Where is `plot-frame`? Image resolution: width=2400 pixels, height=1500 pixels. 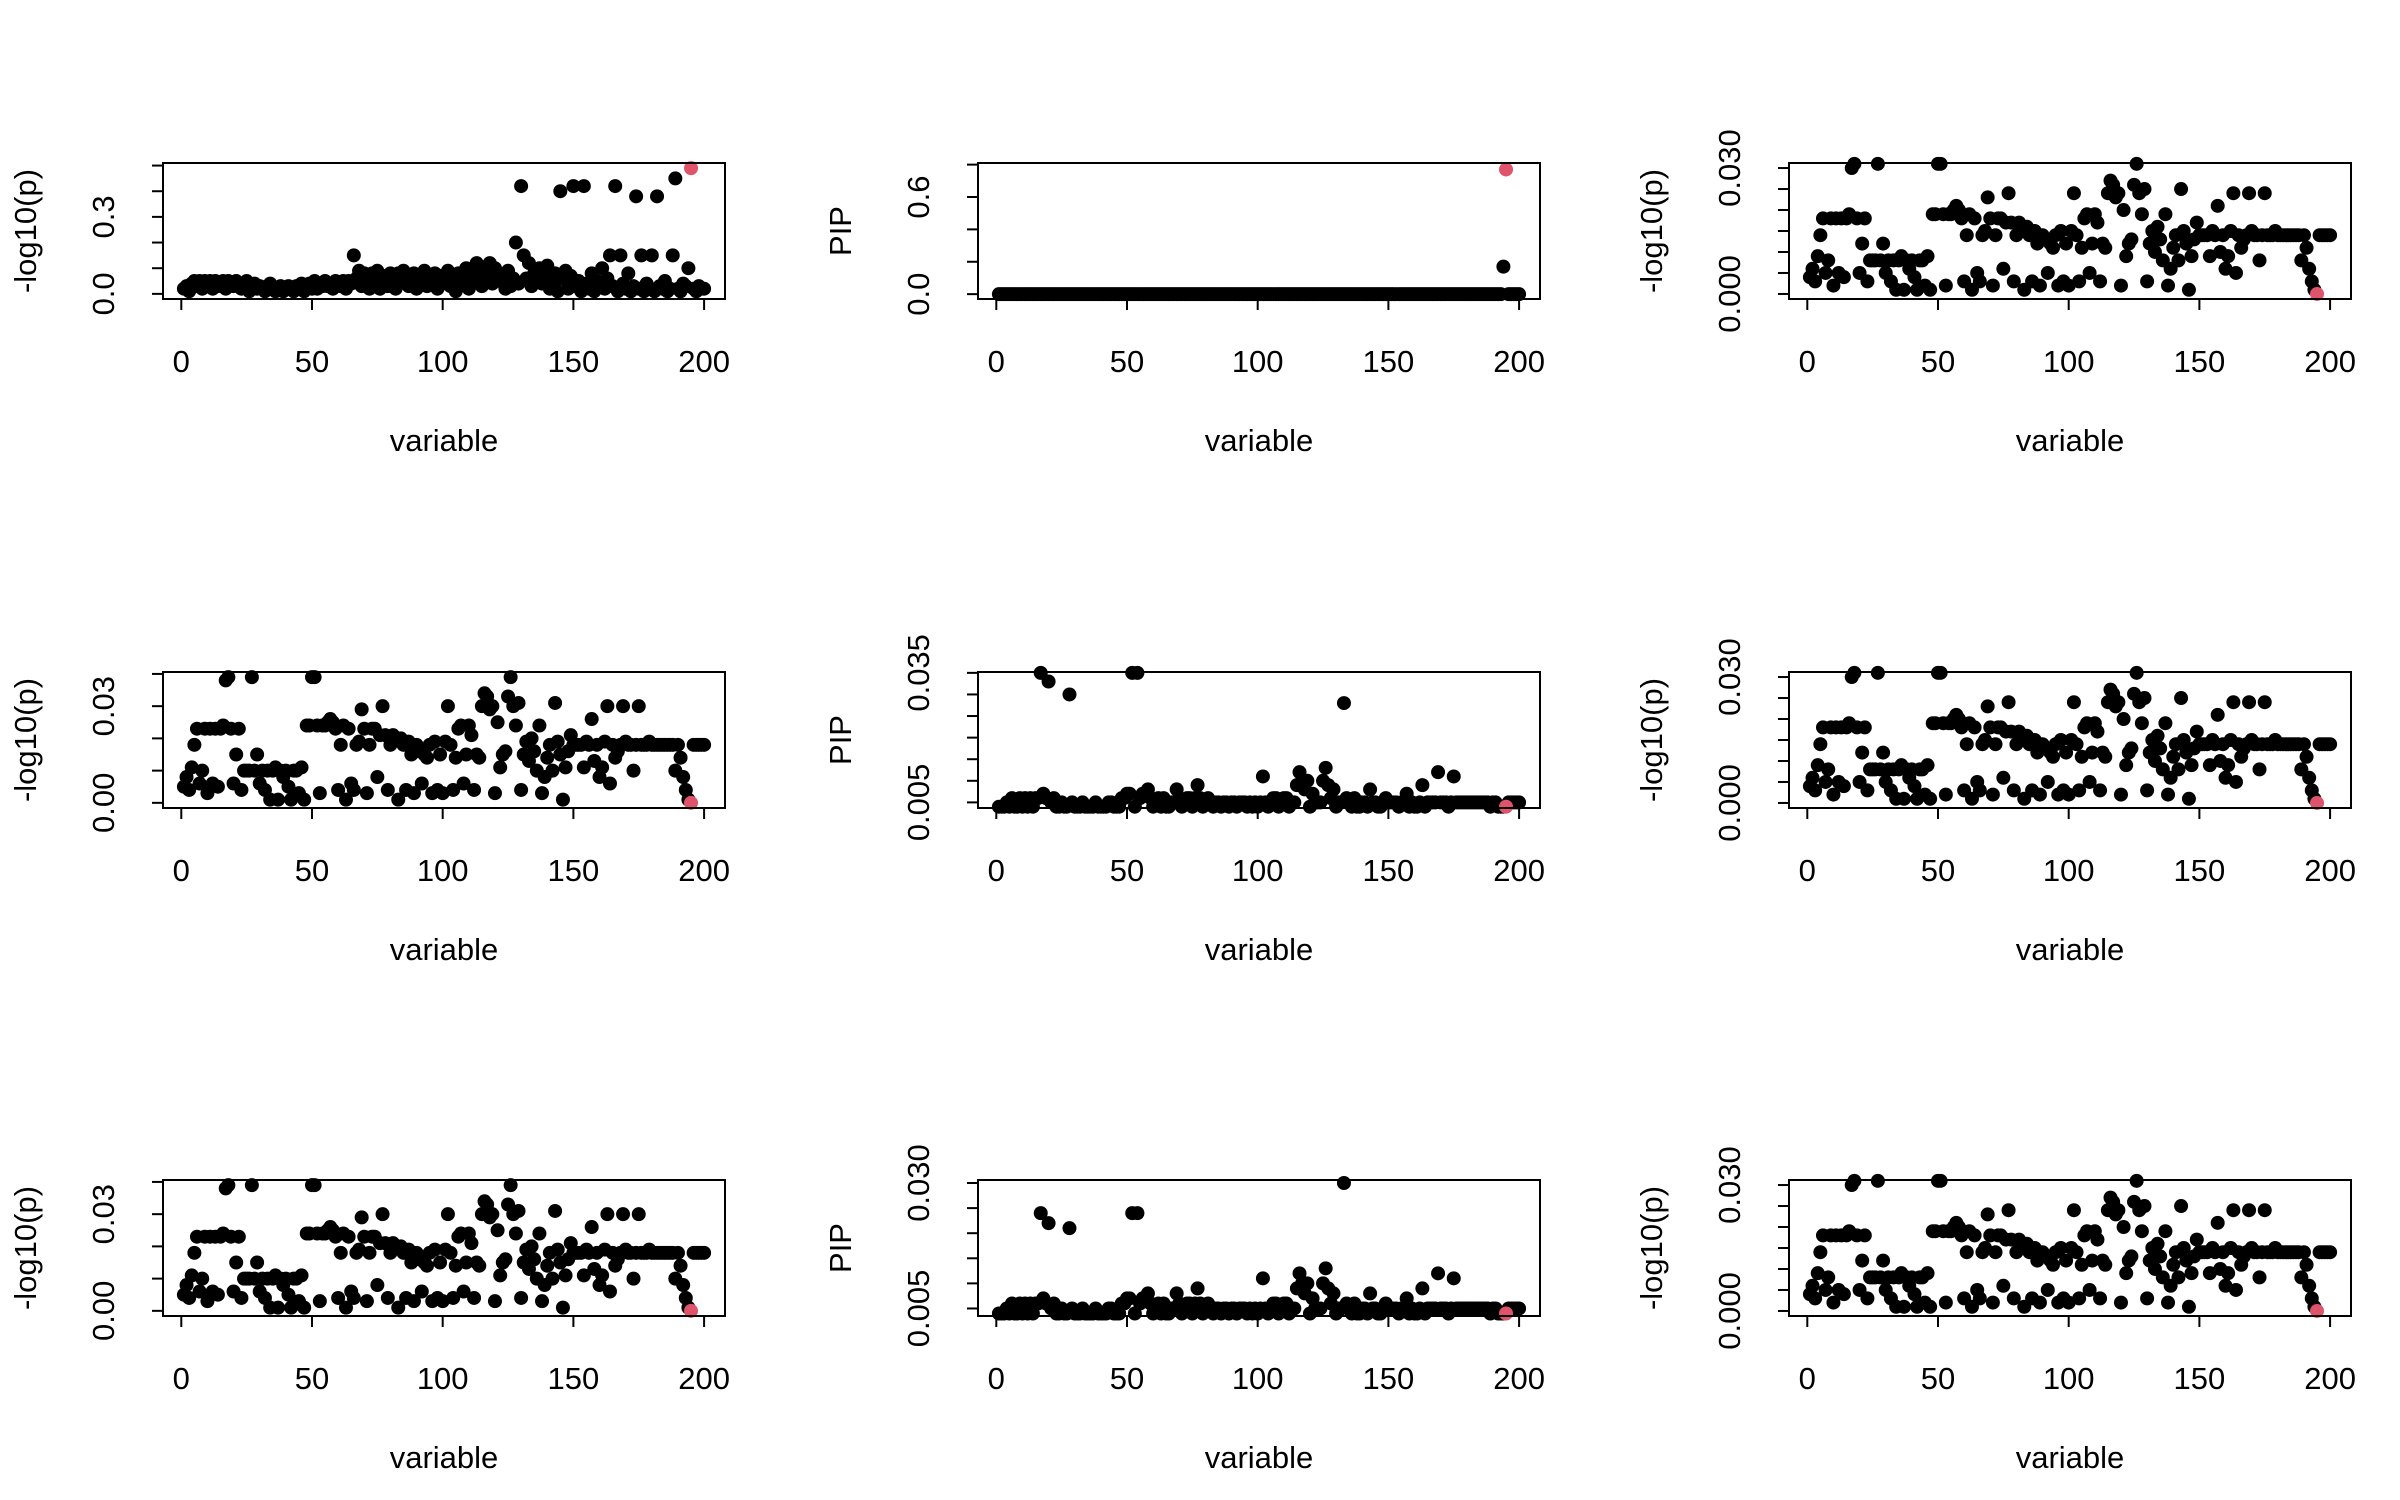
plot-frame is located at coordinates (444, 740).